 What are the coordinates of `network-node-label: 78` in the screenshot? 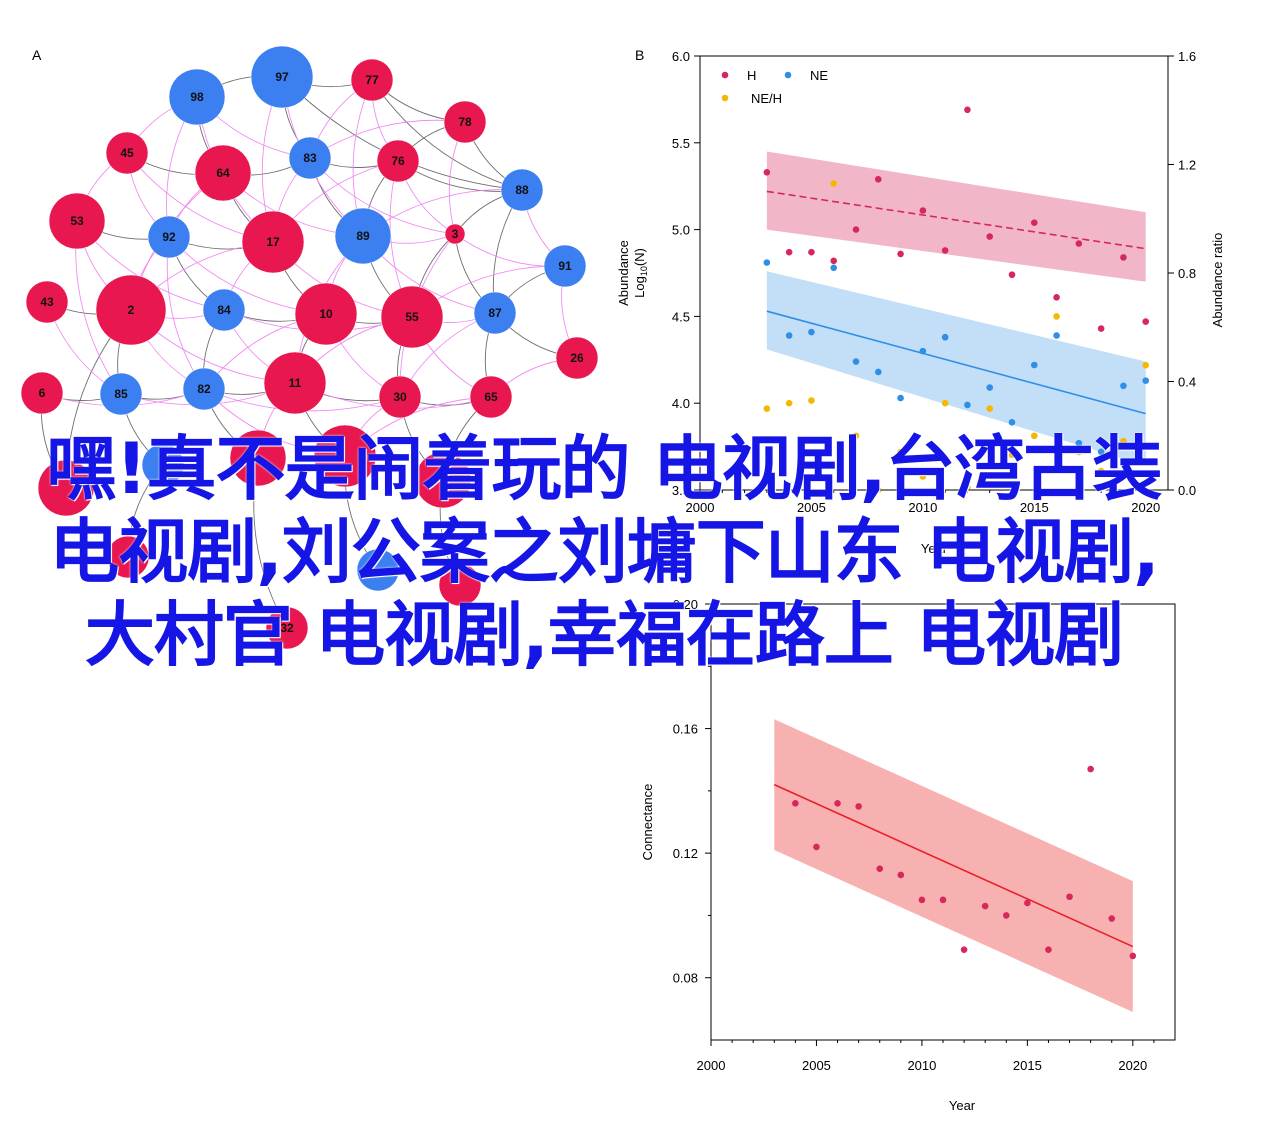 It's located at (465, 122).